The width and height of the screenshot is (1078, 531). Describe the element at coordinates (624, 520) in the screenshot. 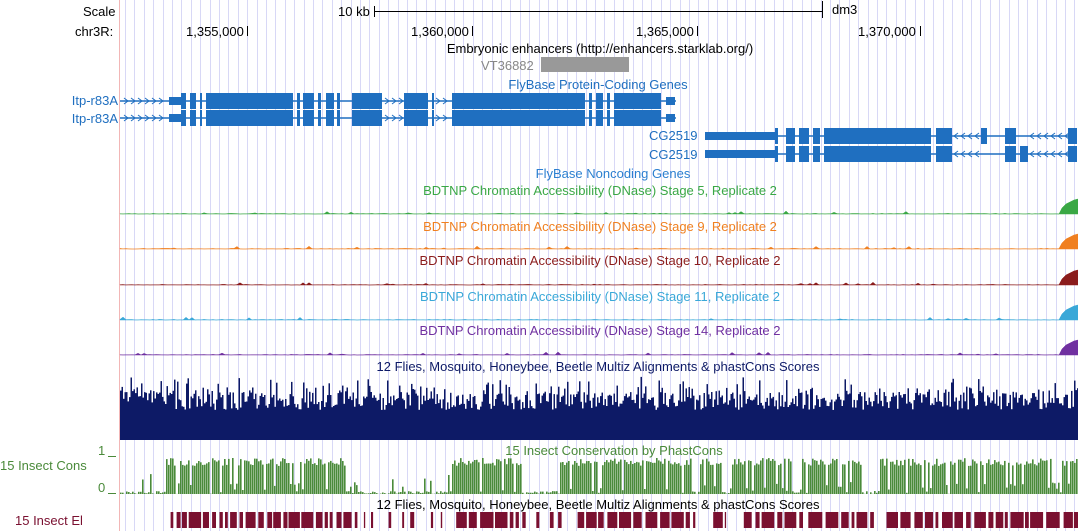

I see `conserved-elements-group` at that location.